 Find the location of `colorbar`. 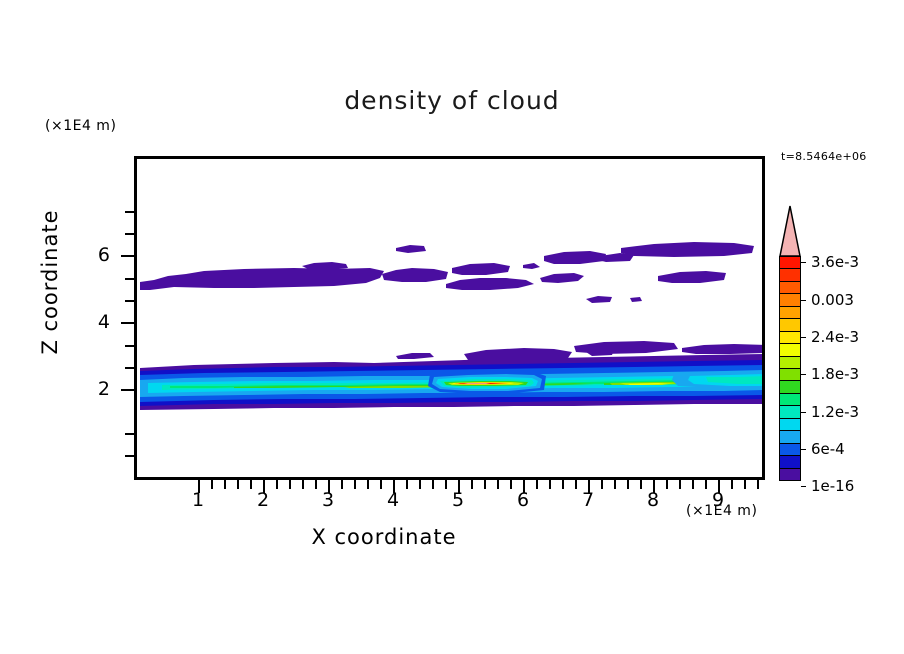

colorbar is located at coordinates (790, 368).